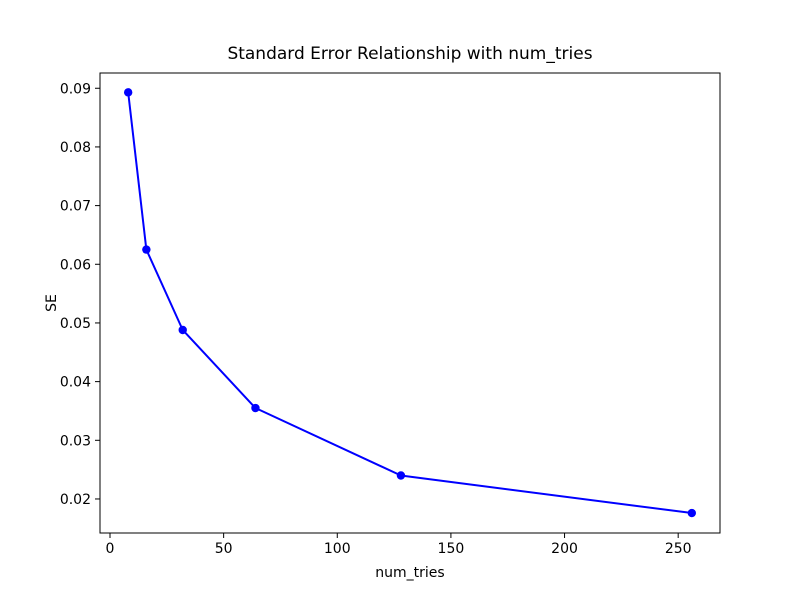 The image size is (800, 600). I want to click on x-axis-label: num_tries, so click(410, 573).